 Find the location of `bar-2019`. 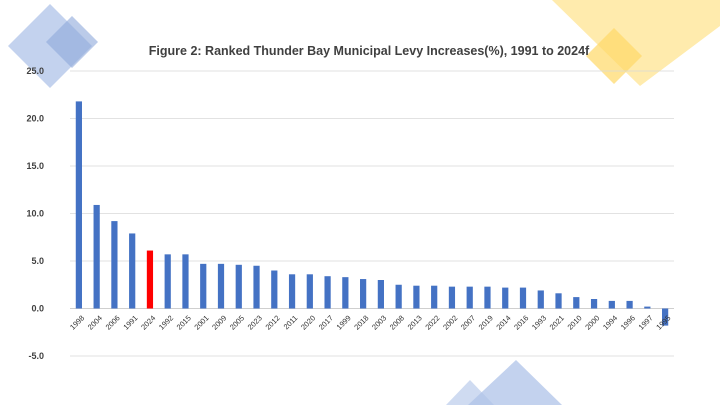

bar-2019 is located at coordinates (487, 297).